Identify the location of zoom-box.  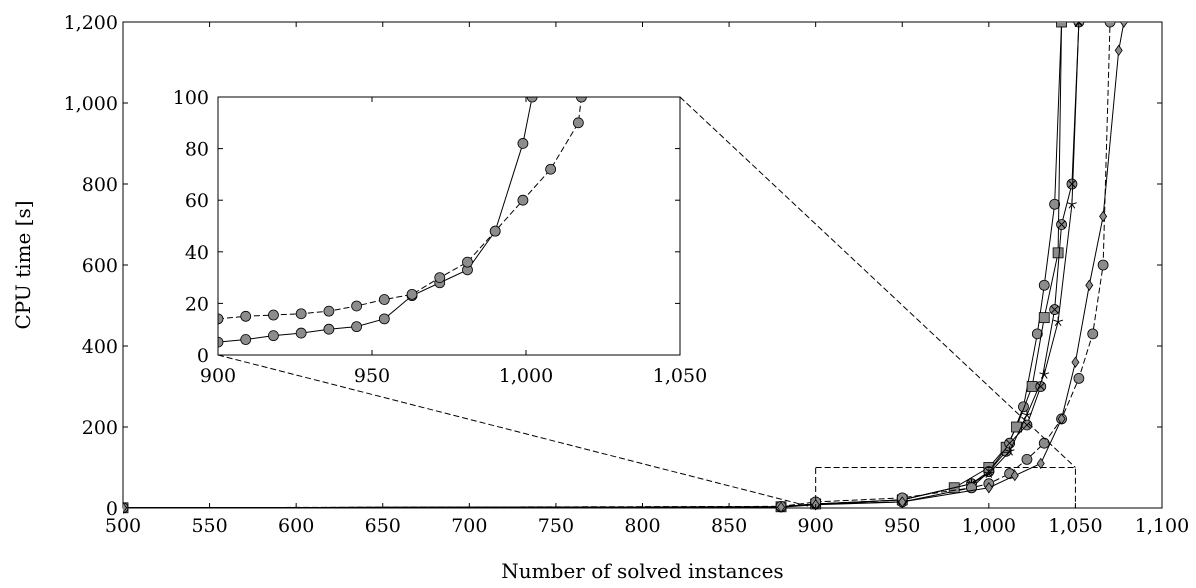
(945, 488).